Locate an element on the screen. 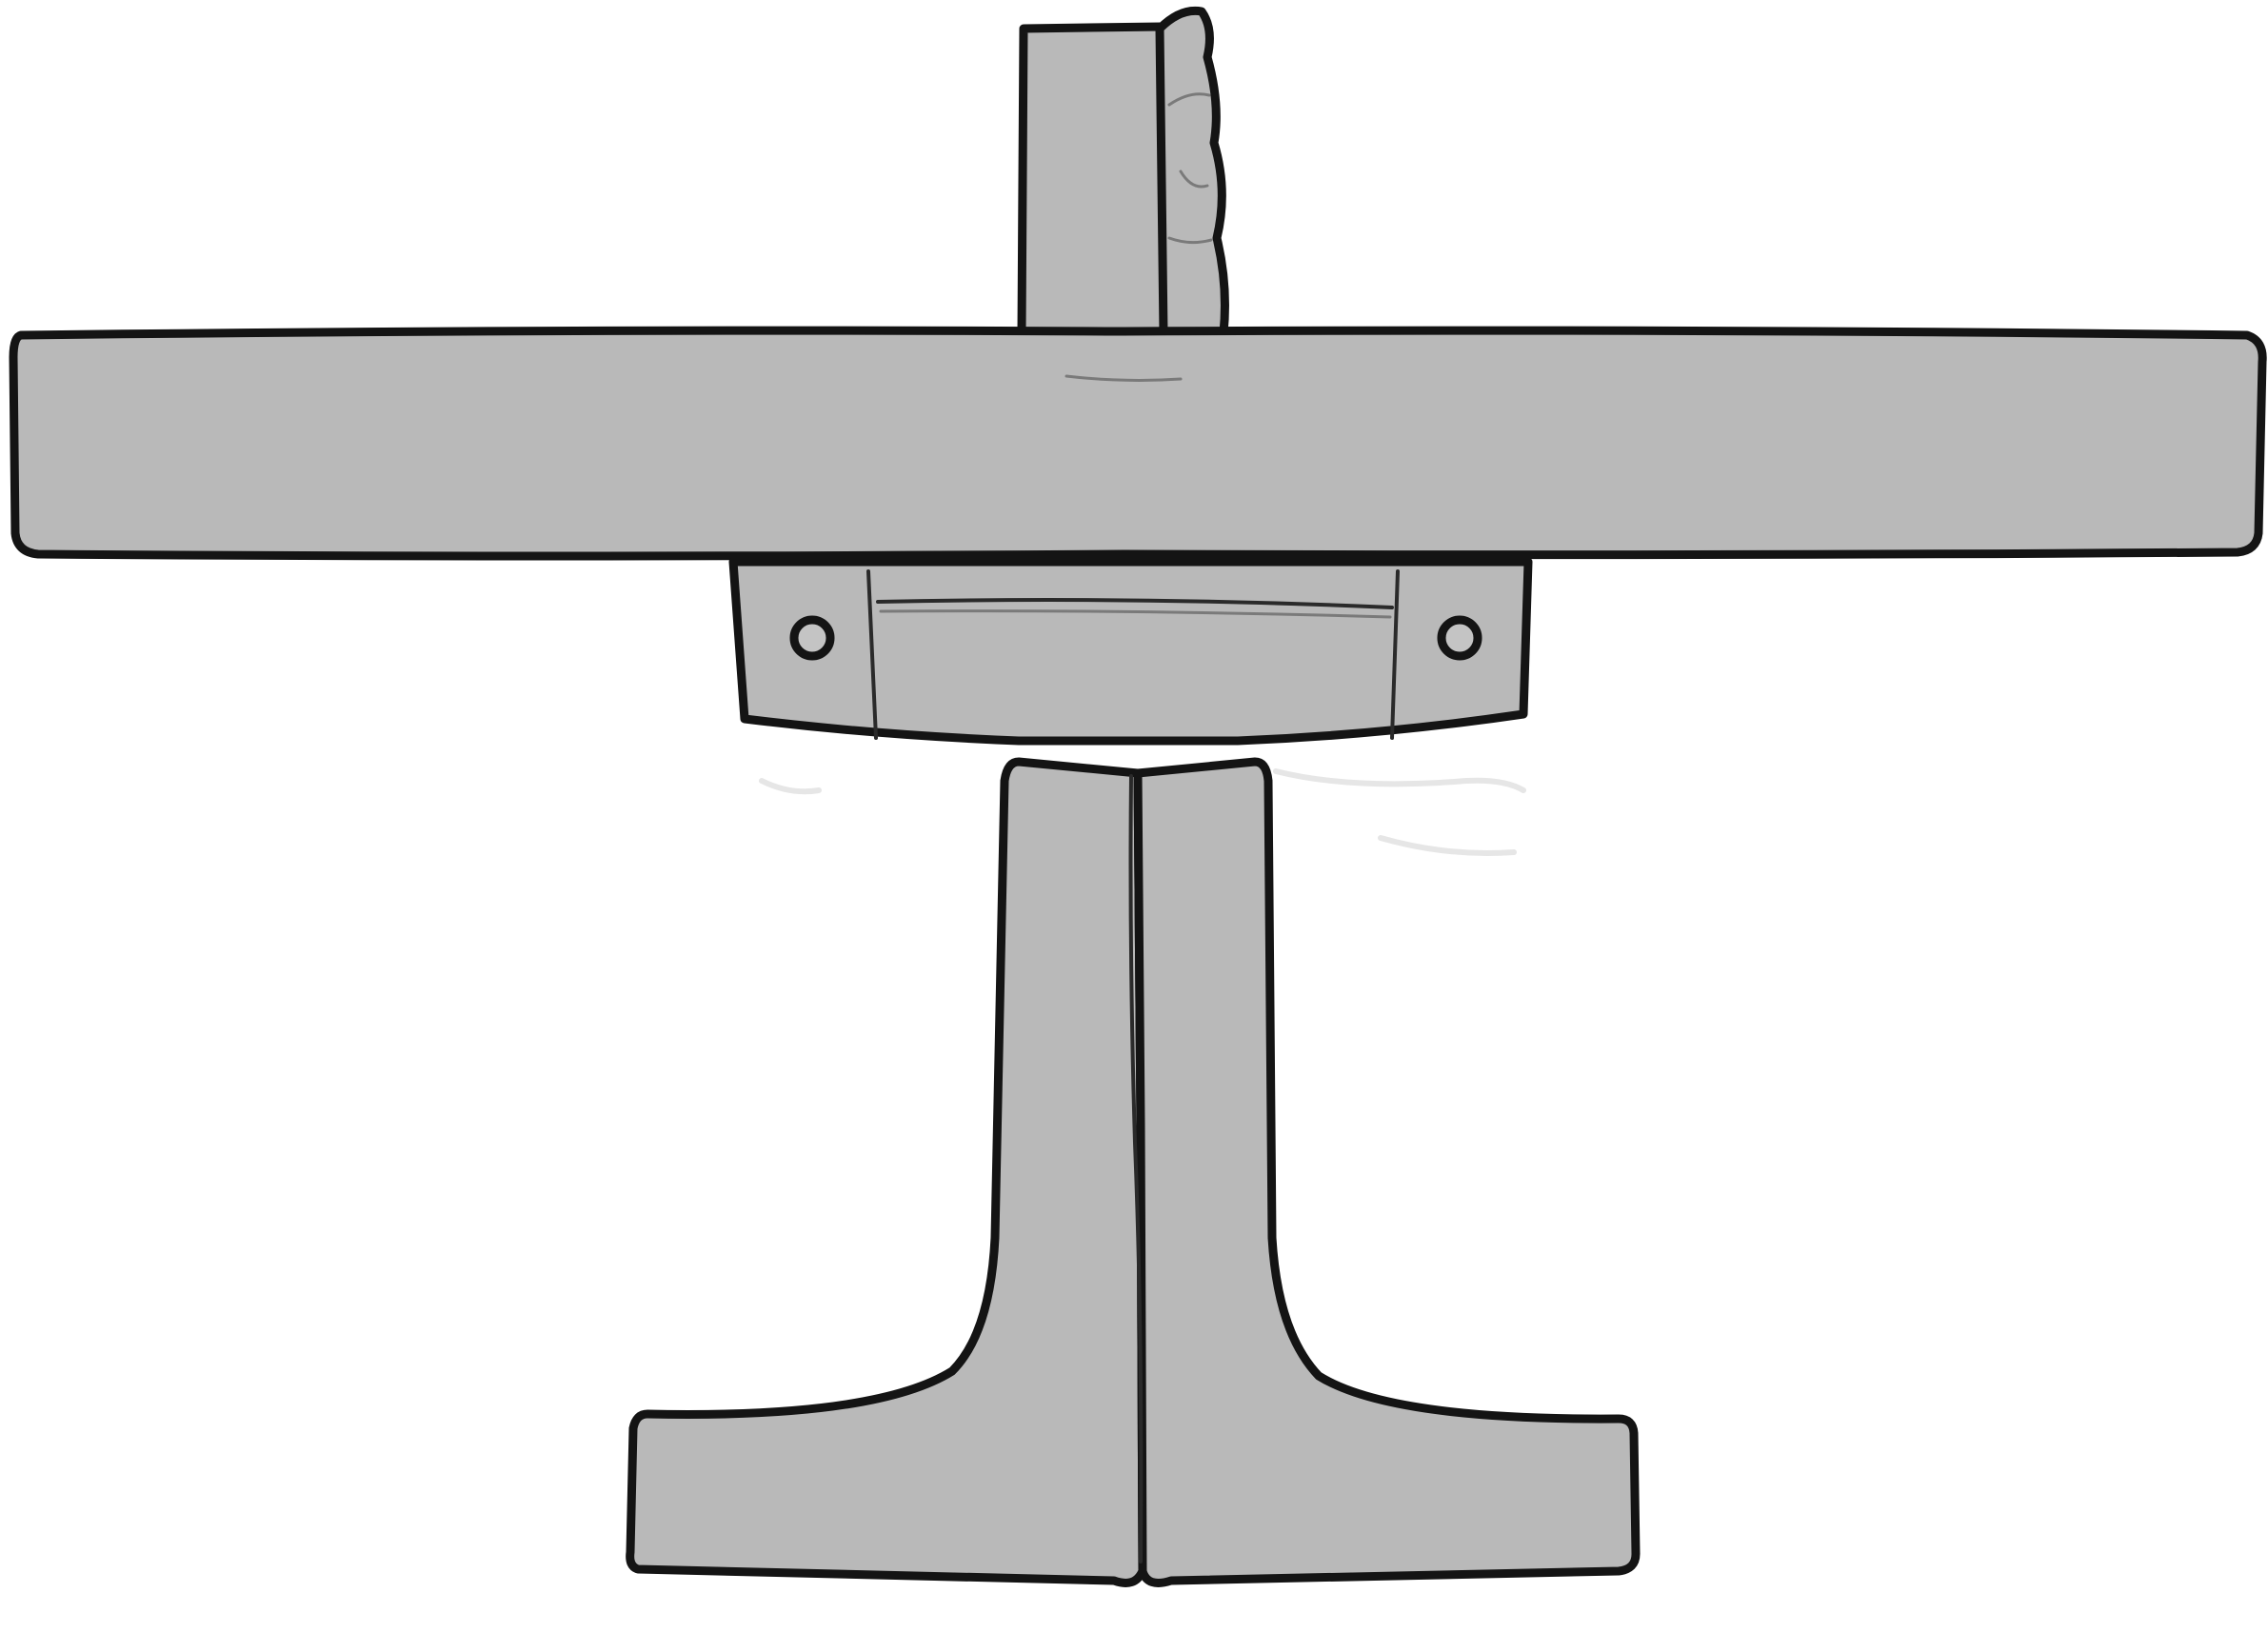 The height and width of the screenshot is (1633, 2268). stem-seam is located at coordinates (1136, 1168).